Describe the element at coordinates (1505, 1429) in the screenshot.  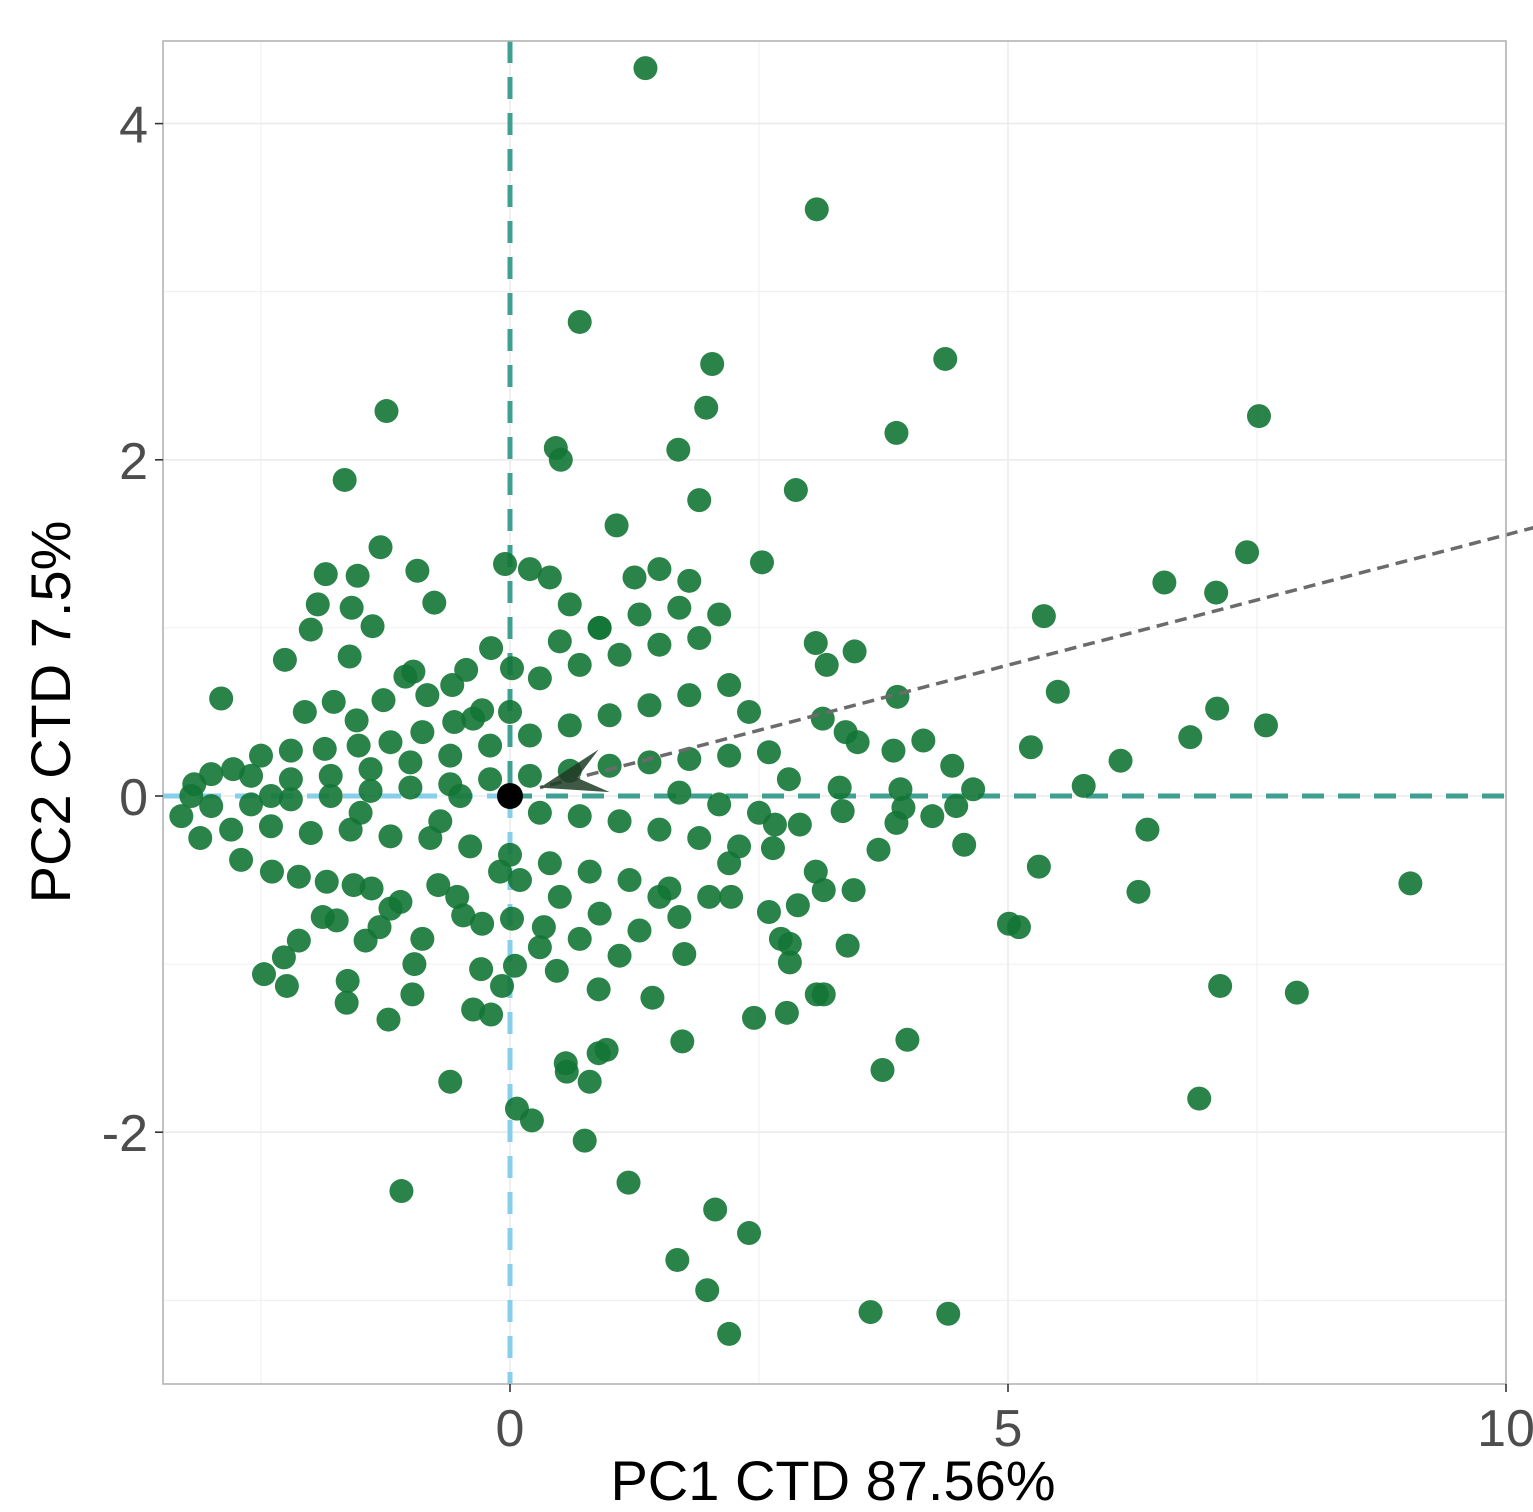
I see `x-tick-label: 10` at that location.